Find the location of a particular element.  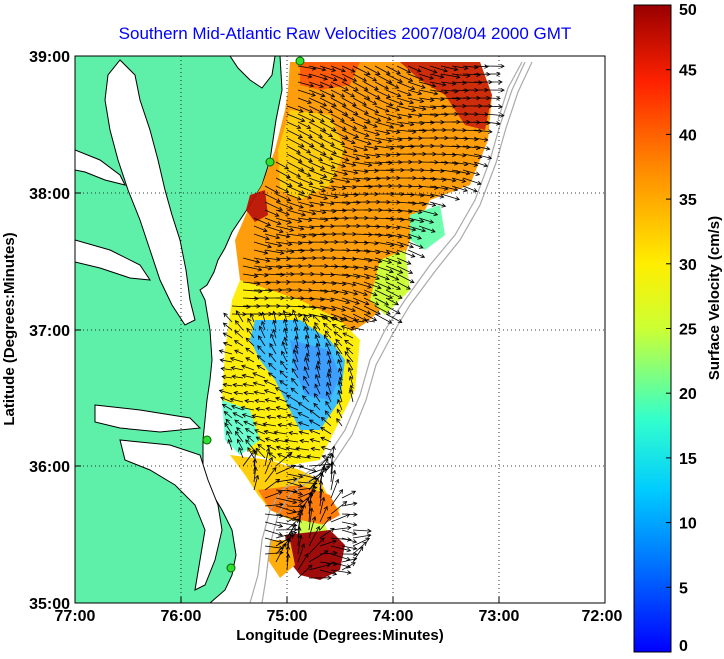

colorbar-tick-label: 0 is located at coordinates (683, 646).